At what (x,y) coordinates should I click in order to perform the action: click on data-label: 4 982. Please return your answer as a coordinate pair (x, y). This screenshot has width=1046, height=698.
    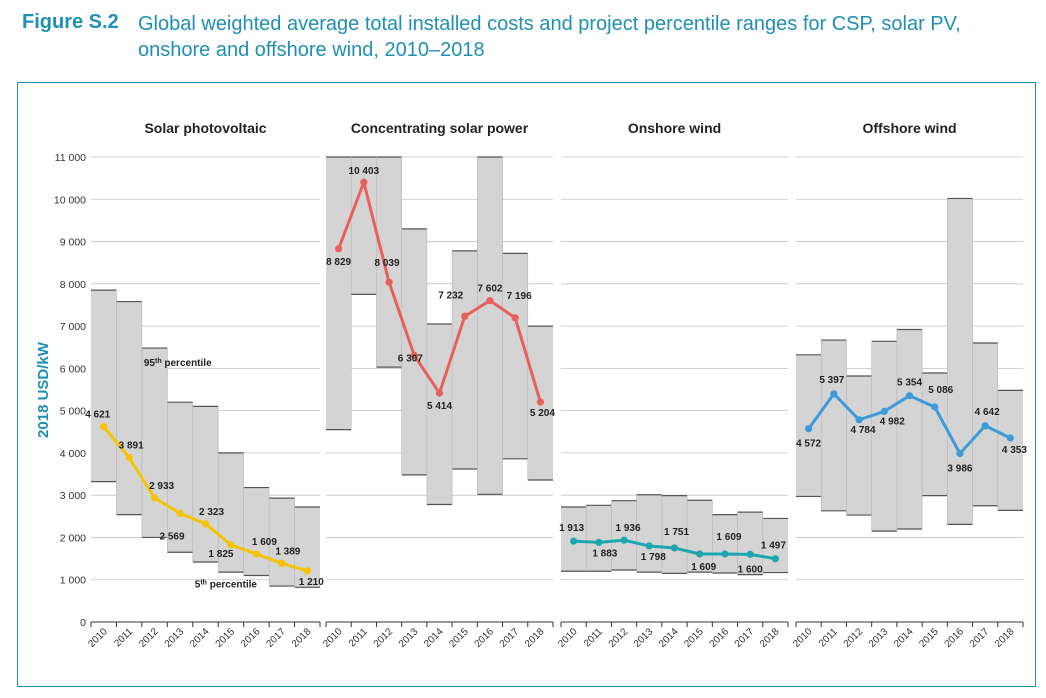
    Looking at the image, I should click on (892, 421).